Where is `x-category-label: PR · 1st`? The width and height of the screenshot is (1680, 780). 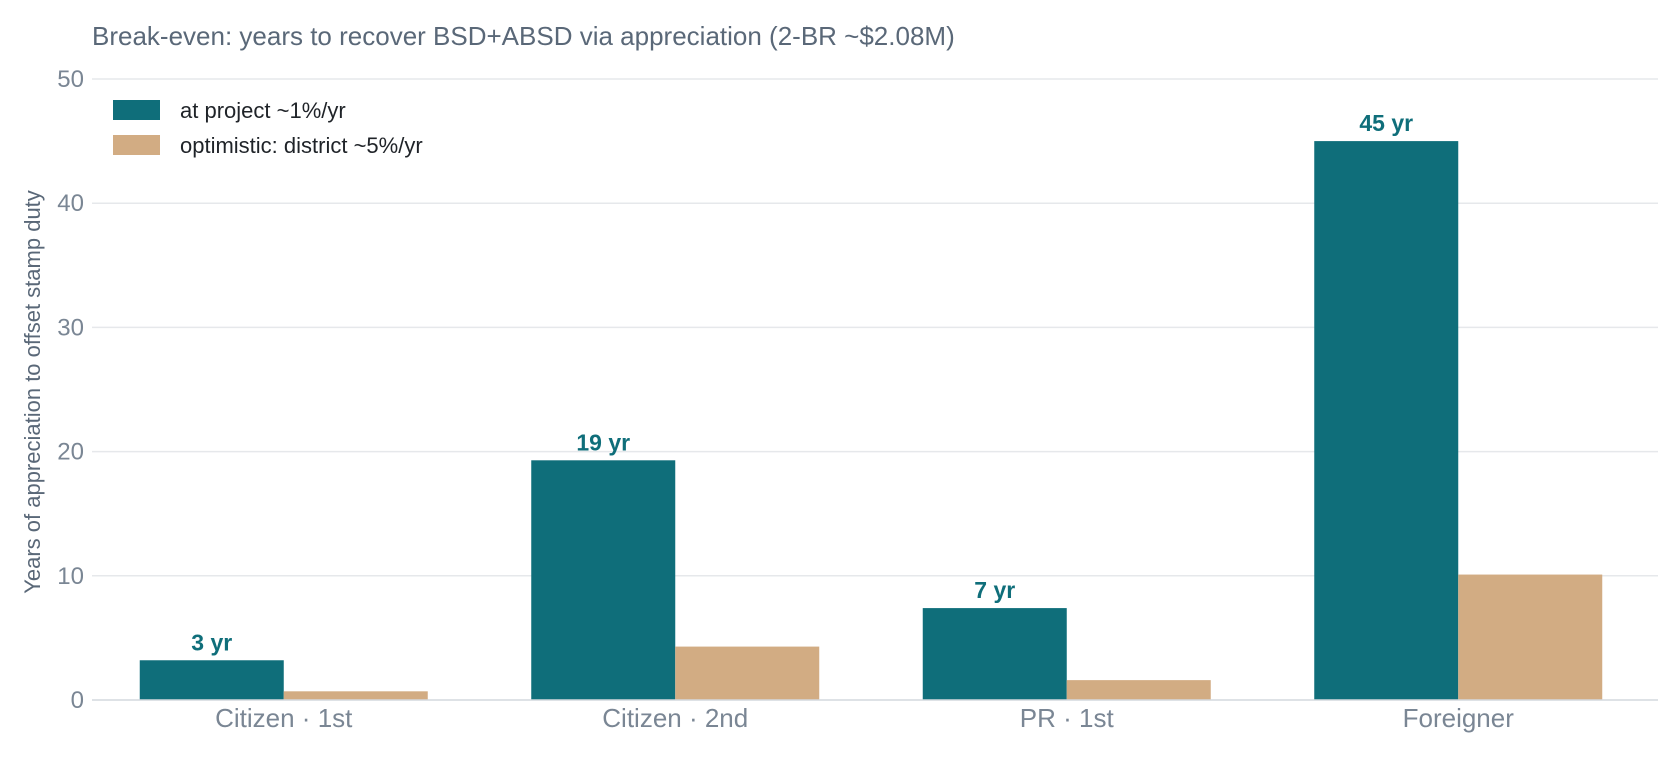
x-category-label: PR · 1st is located at coordinates (1067, 718).